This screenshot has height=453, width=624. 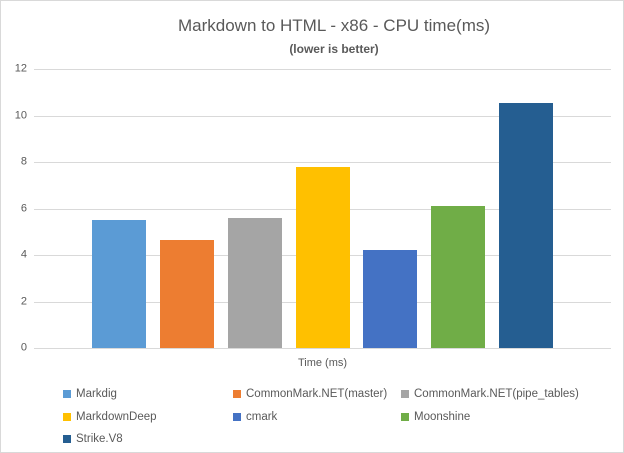 I want to click on chart-subtitle: (lower is better), so click(x=334, y=49).